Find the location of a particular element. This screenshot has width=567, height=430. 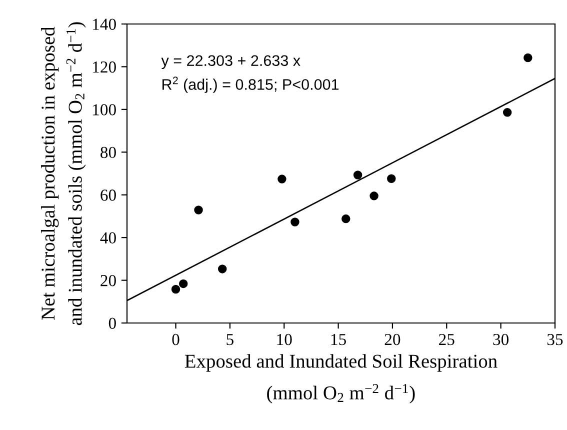

x-tick-label: 5 is located at coordinates (230, 340).